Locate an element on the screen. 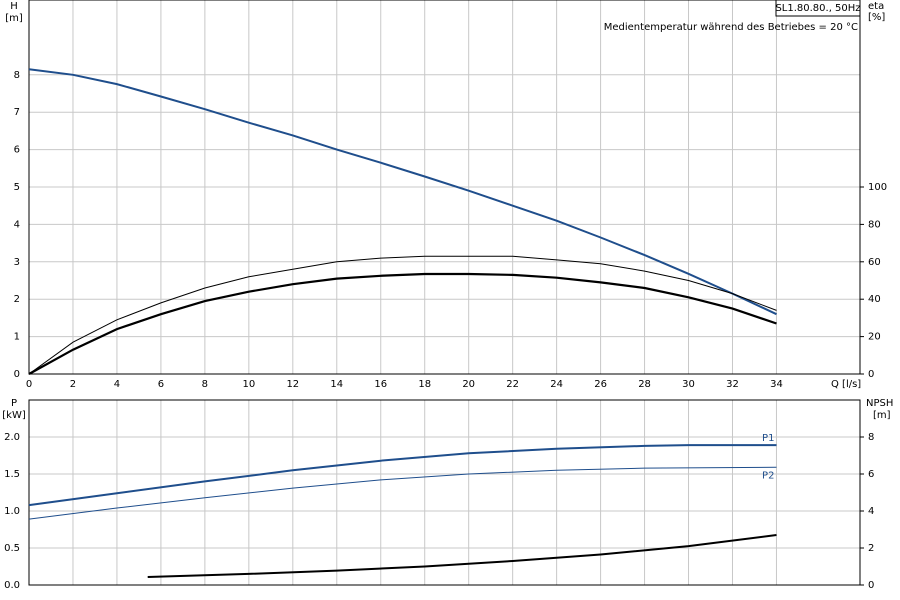 The width and height of the screenshot is (900, 600). x-tick-label: 26 is located at coordinates (600, 384).